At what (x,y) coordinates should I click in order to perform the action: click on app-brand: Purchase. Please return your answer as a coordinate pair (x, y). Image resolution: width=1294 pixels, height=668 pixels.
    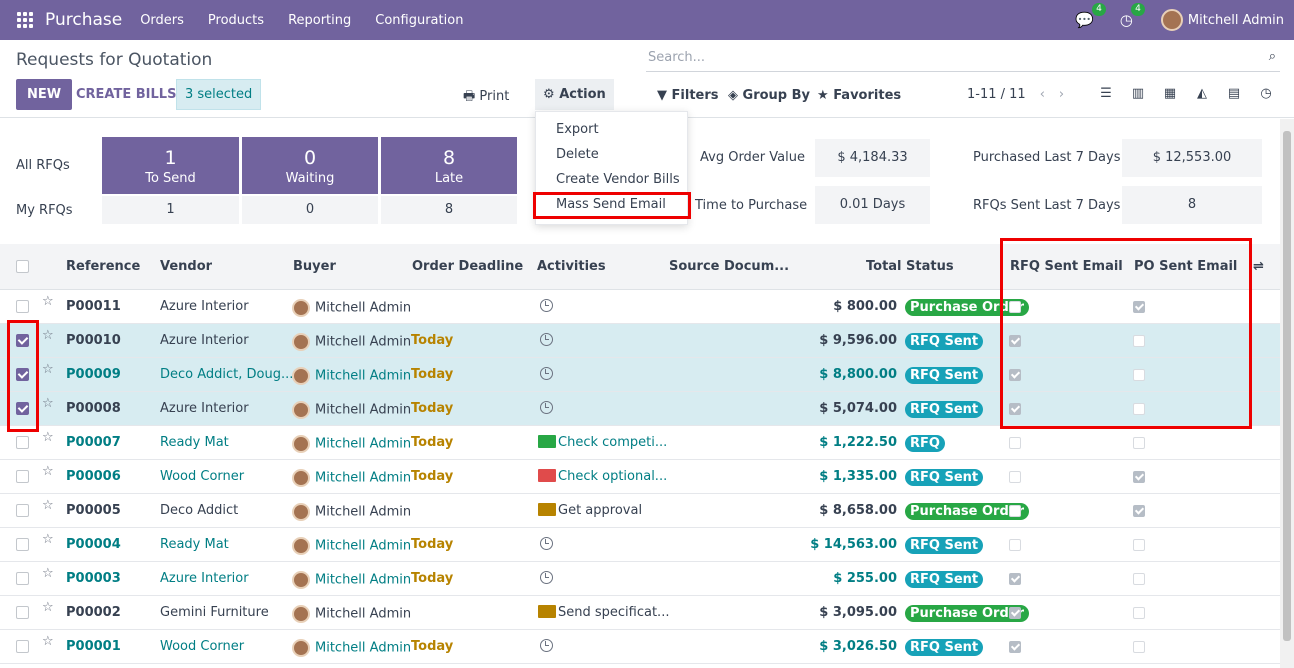
    Looking at the image, I should click on (84, 20).